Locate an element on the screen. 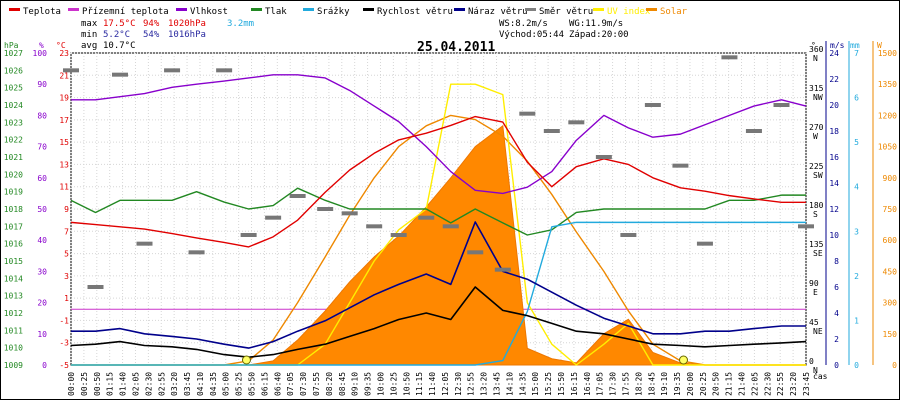 This screenshot has width=900, height=403. axis-direction-tick: 90 is located at coordinates (814, 283).